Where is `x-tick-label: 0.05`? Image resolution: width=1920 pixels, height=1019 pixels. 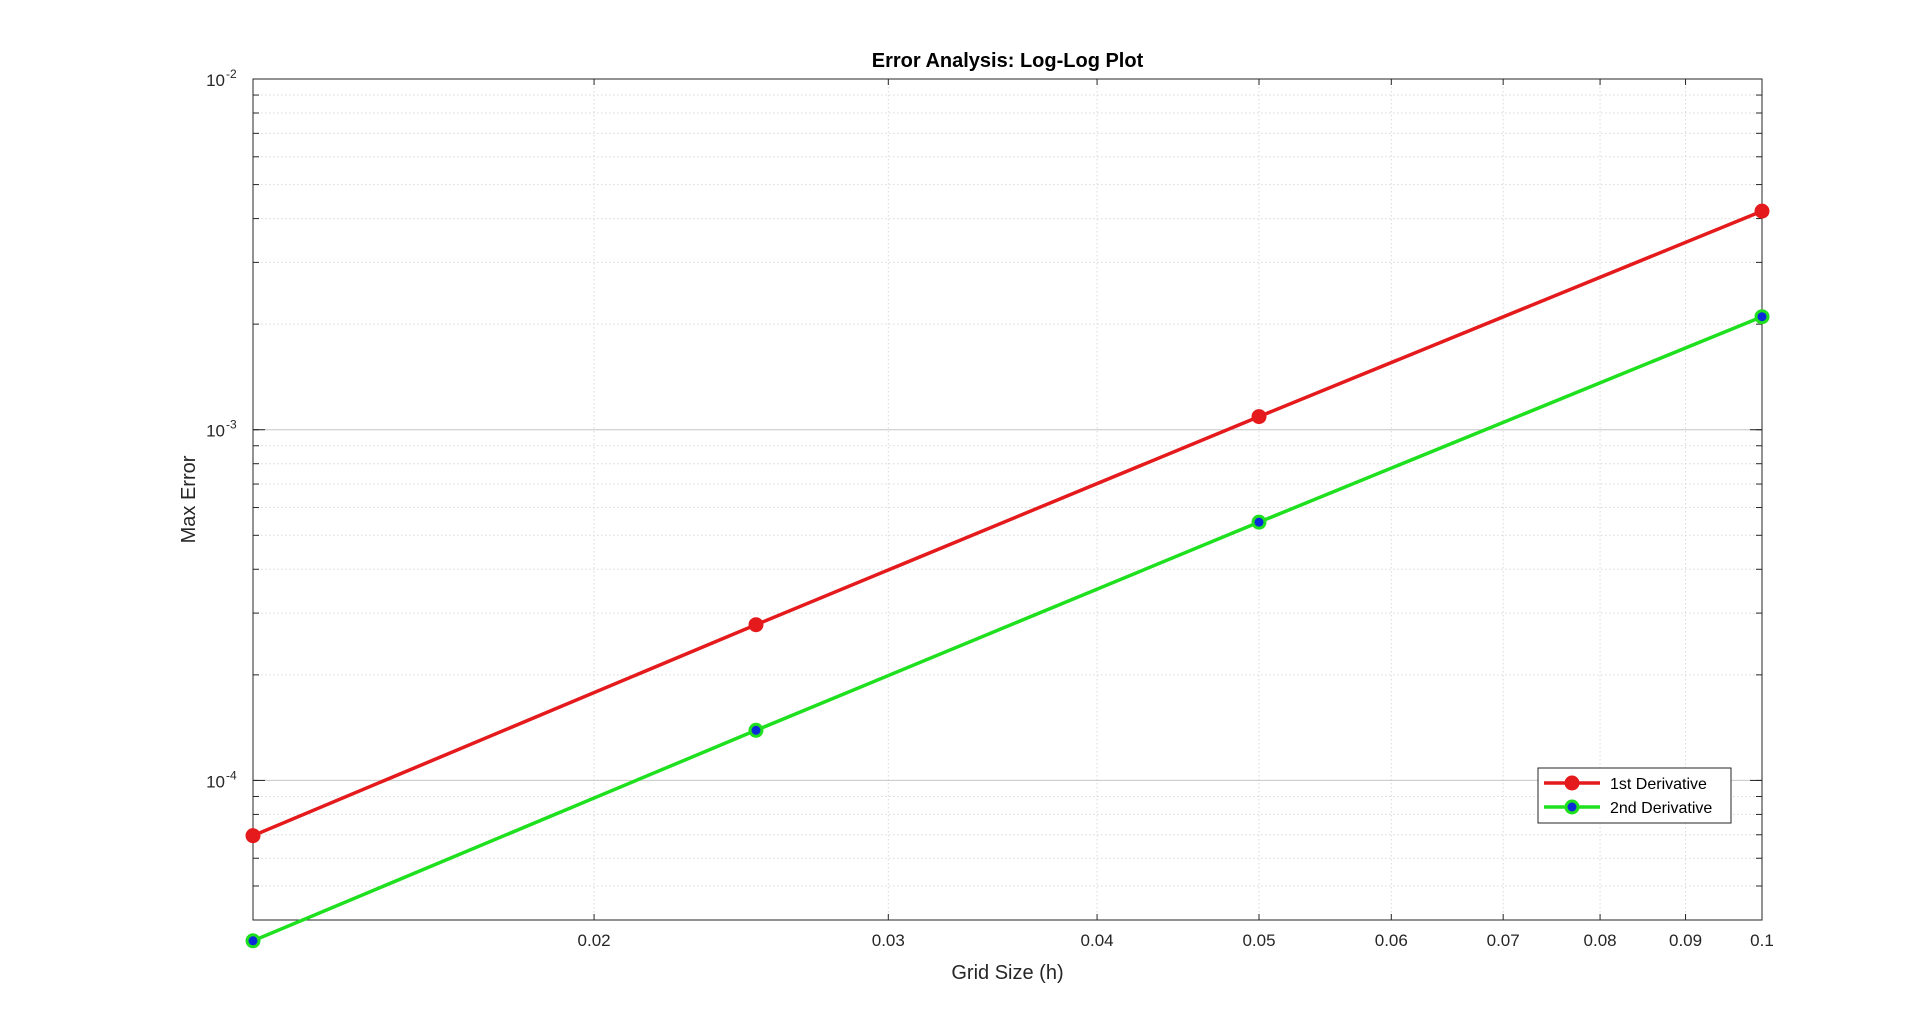
x-tick-label: 0.05 is located at coordinates (1258, 940).